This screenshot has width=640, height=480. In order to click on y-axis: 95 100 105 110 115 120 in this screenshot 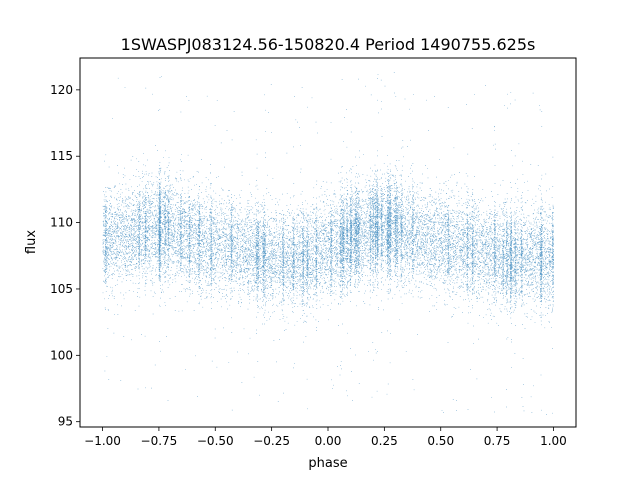, I will do `click(65, 256)`.